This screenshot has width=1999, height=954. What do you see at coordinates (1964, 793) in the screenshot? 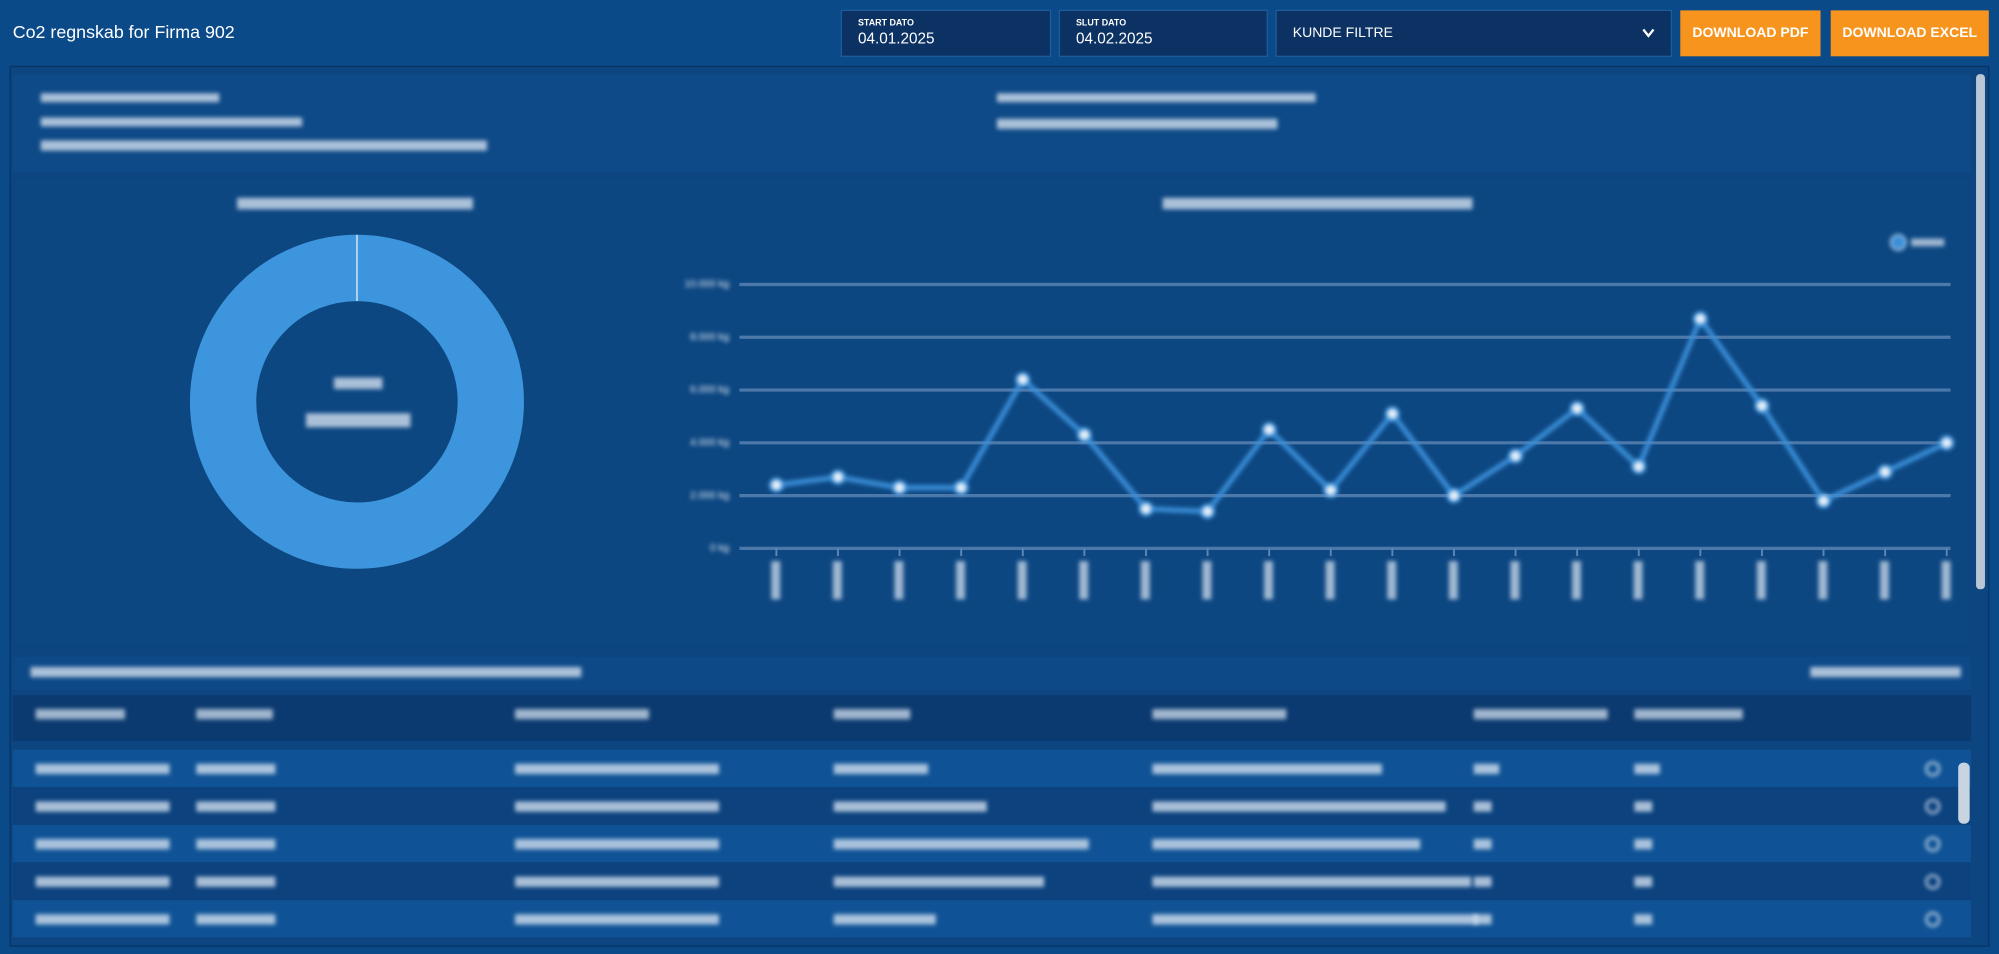
I see `table-scrollbar` at bounding box center [1964, 793].